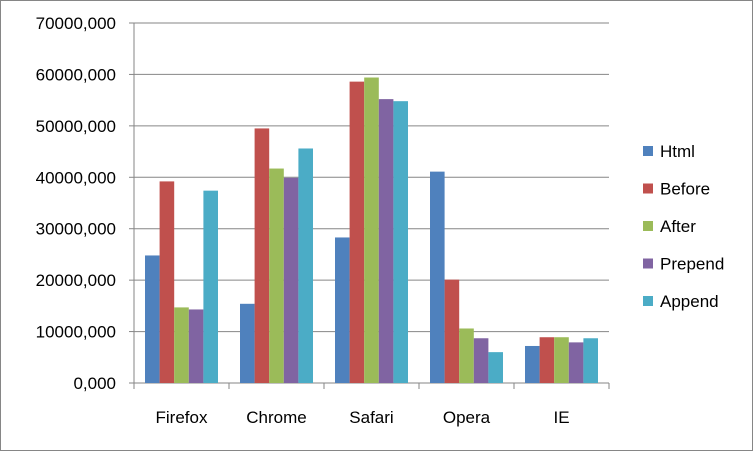 This screenshot has height=451, width=753. What do you see at coordinates (276, 275) in the screenshot?
I see `bar-after-chrome` at bounding box center [276, 275].